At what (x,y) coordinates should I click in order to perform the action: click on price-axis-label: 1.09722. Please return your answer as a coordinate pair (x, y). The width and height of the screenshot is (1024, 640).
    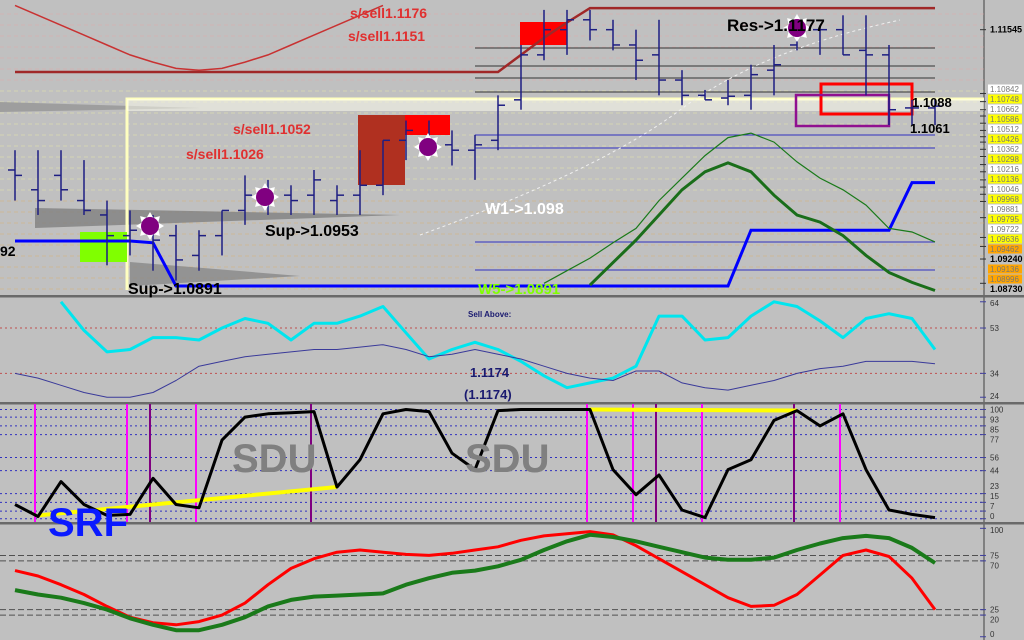
    Looking at the image, I should click on (1004, 229).